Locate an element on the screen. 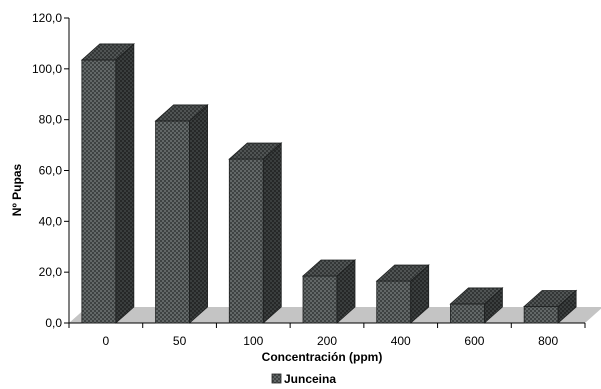 This screenshot has height=389, width=601. x-axis-title: Concentración (ppm) is located at coordinates (322, 357).